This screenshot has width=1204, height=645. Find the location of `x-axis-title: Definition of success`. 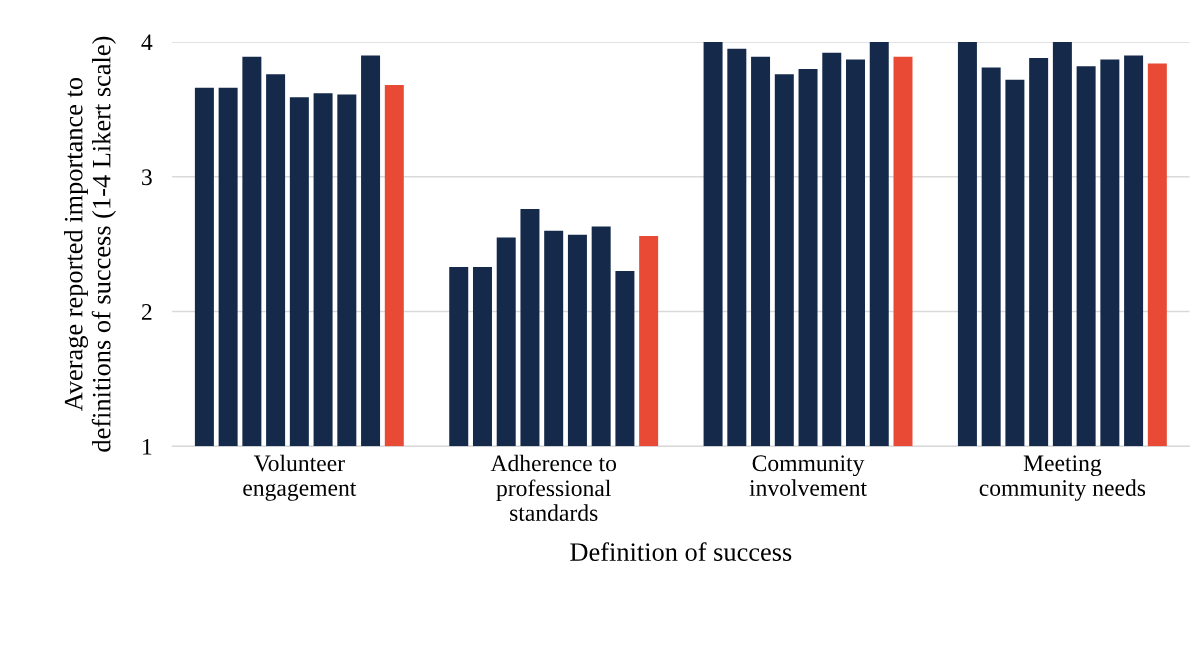

x-axis-title: Definition of success is located at coordinates (681, 551).